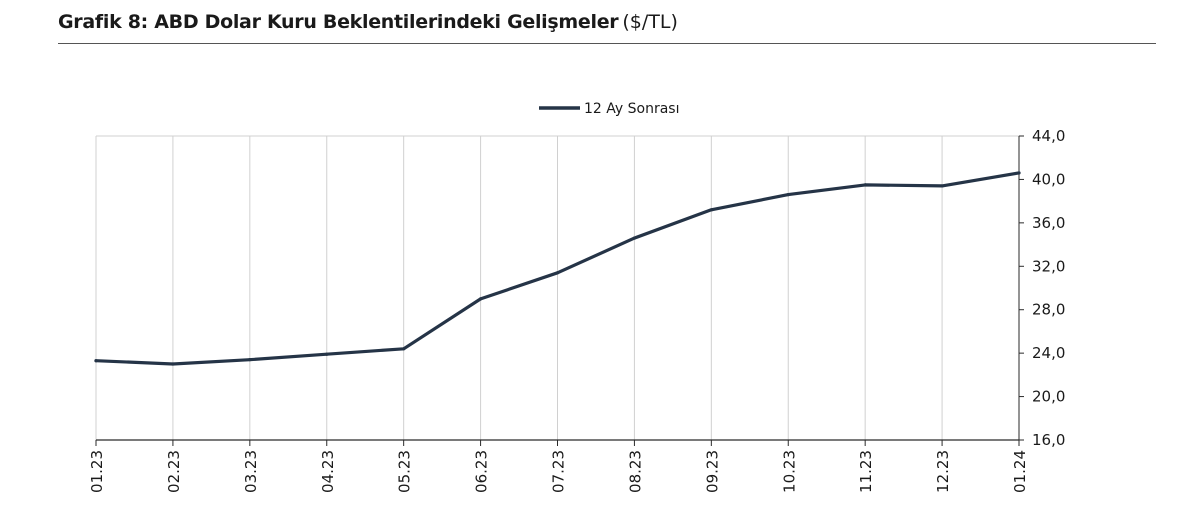  Describe the element at coordinates (943, 471) in the screenshot. I see `x-tick-label: 12.23` at that location.